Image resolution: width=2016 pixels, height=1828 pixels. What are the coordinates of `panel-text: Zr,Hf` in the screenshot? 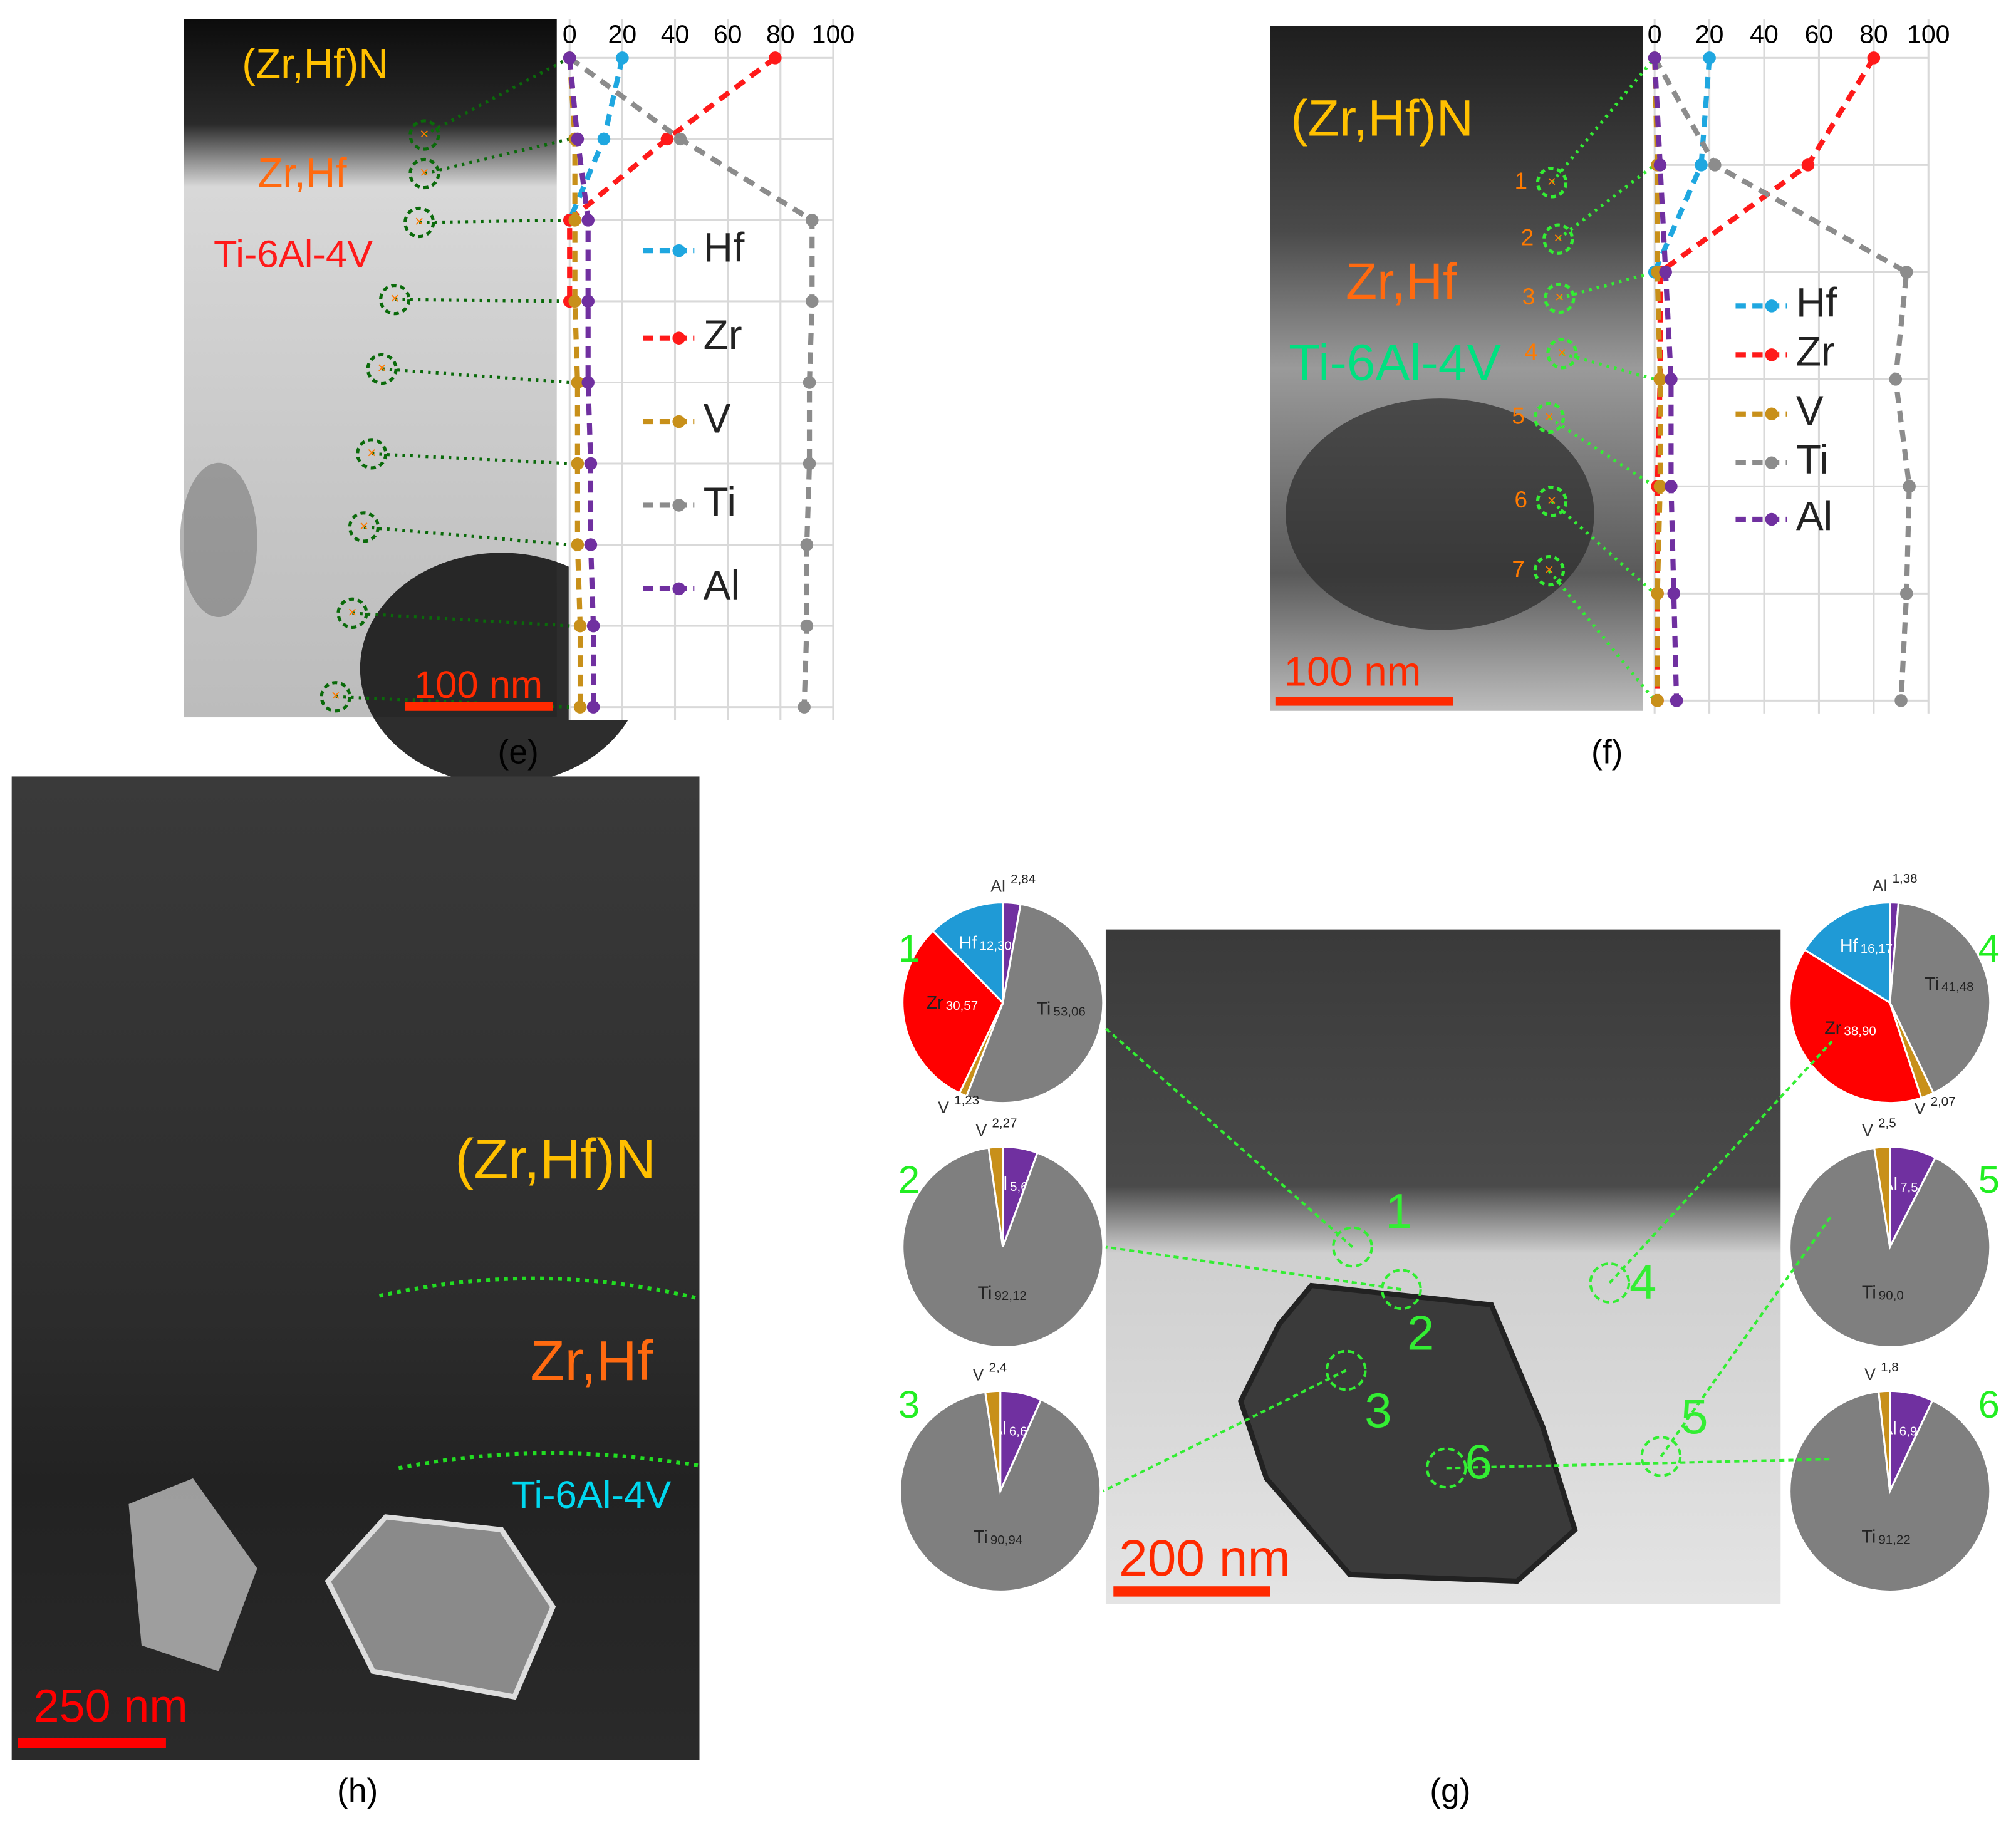 It's located at (1402, 281).